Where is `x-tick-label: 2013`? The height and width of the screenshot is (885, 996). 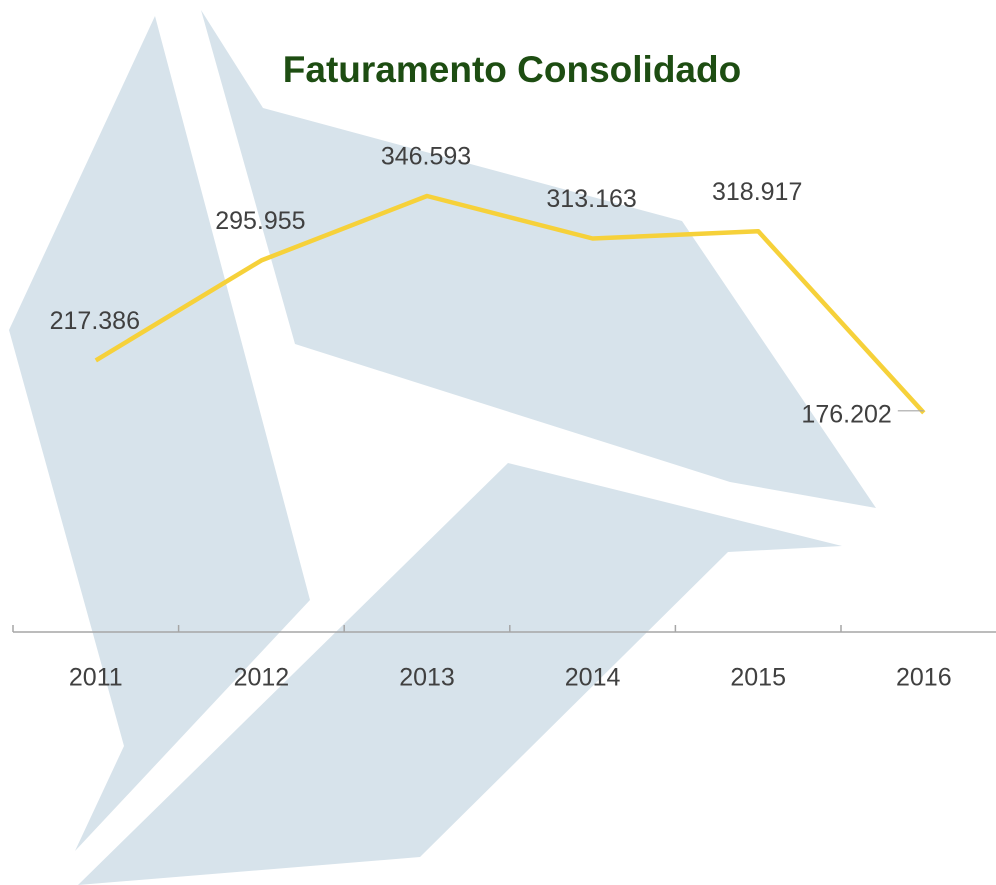
x-tick-label: 2013 is located at coordinates (427, 678).